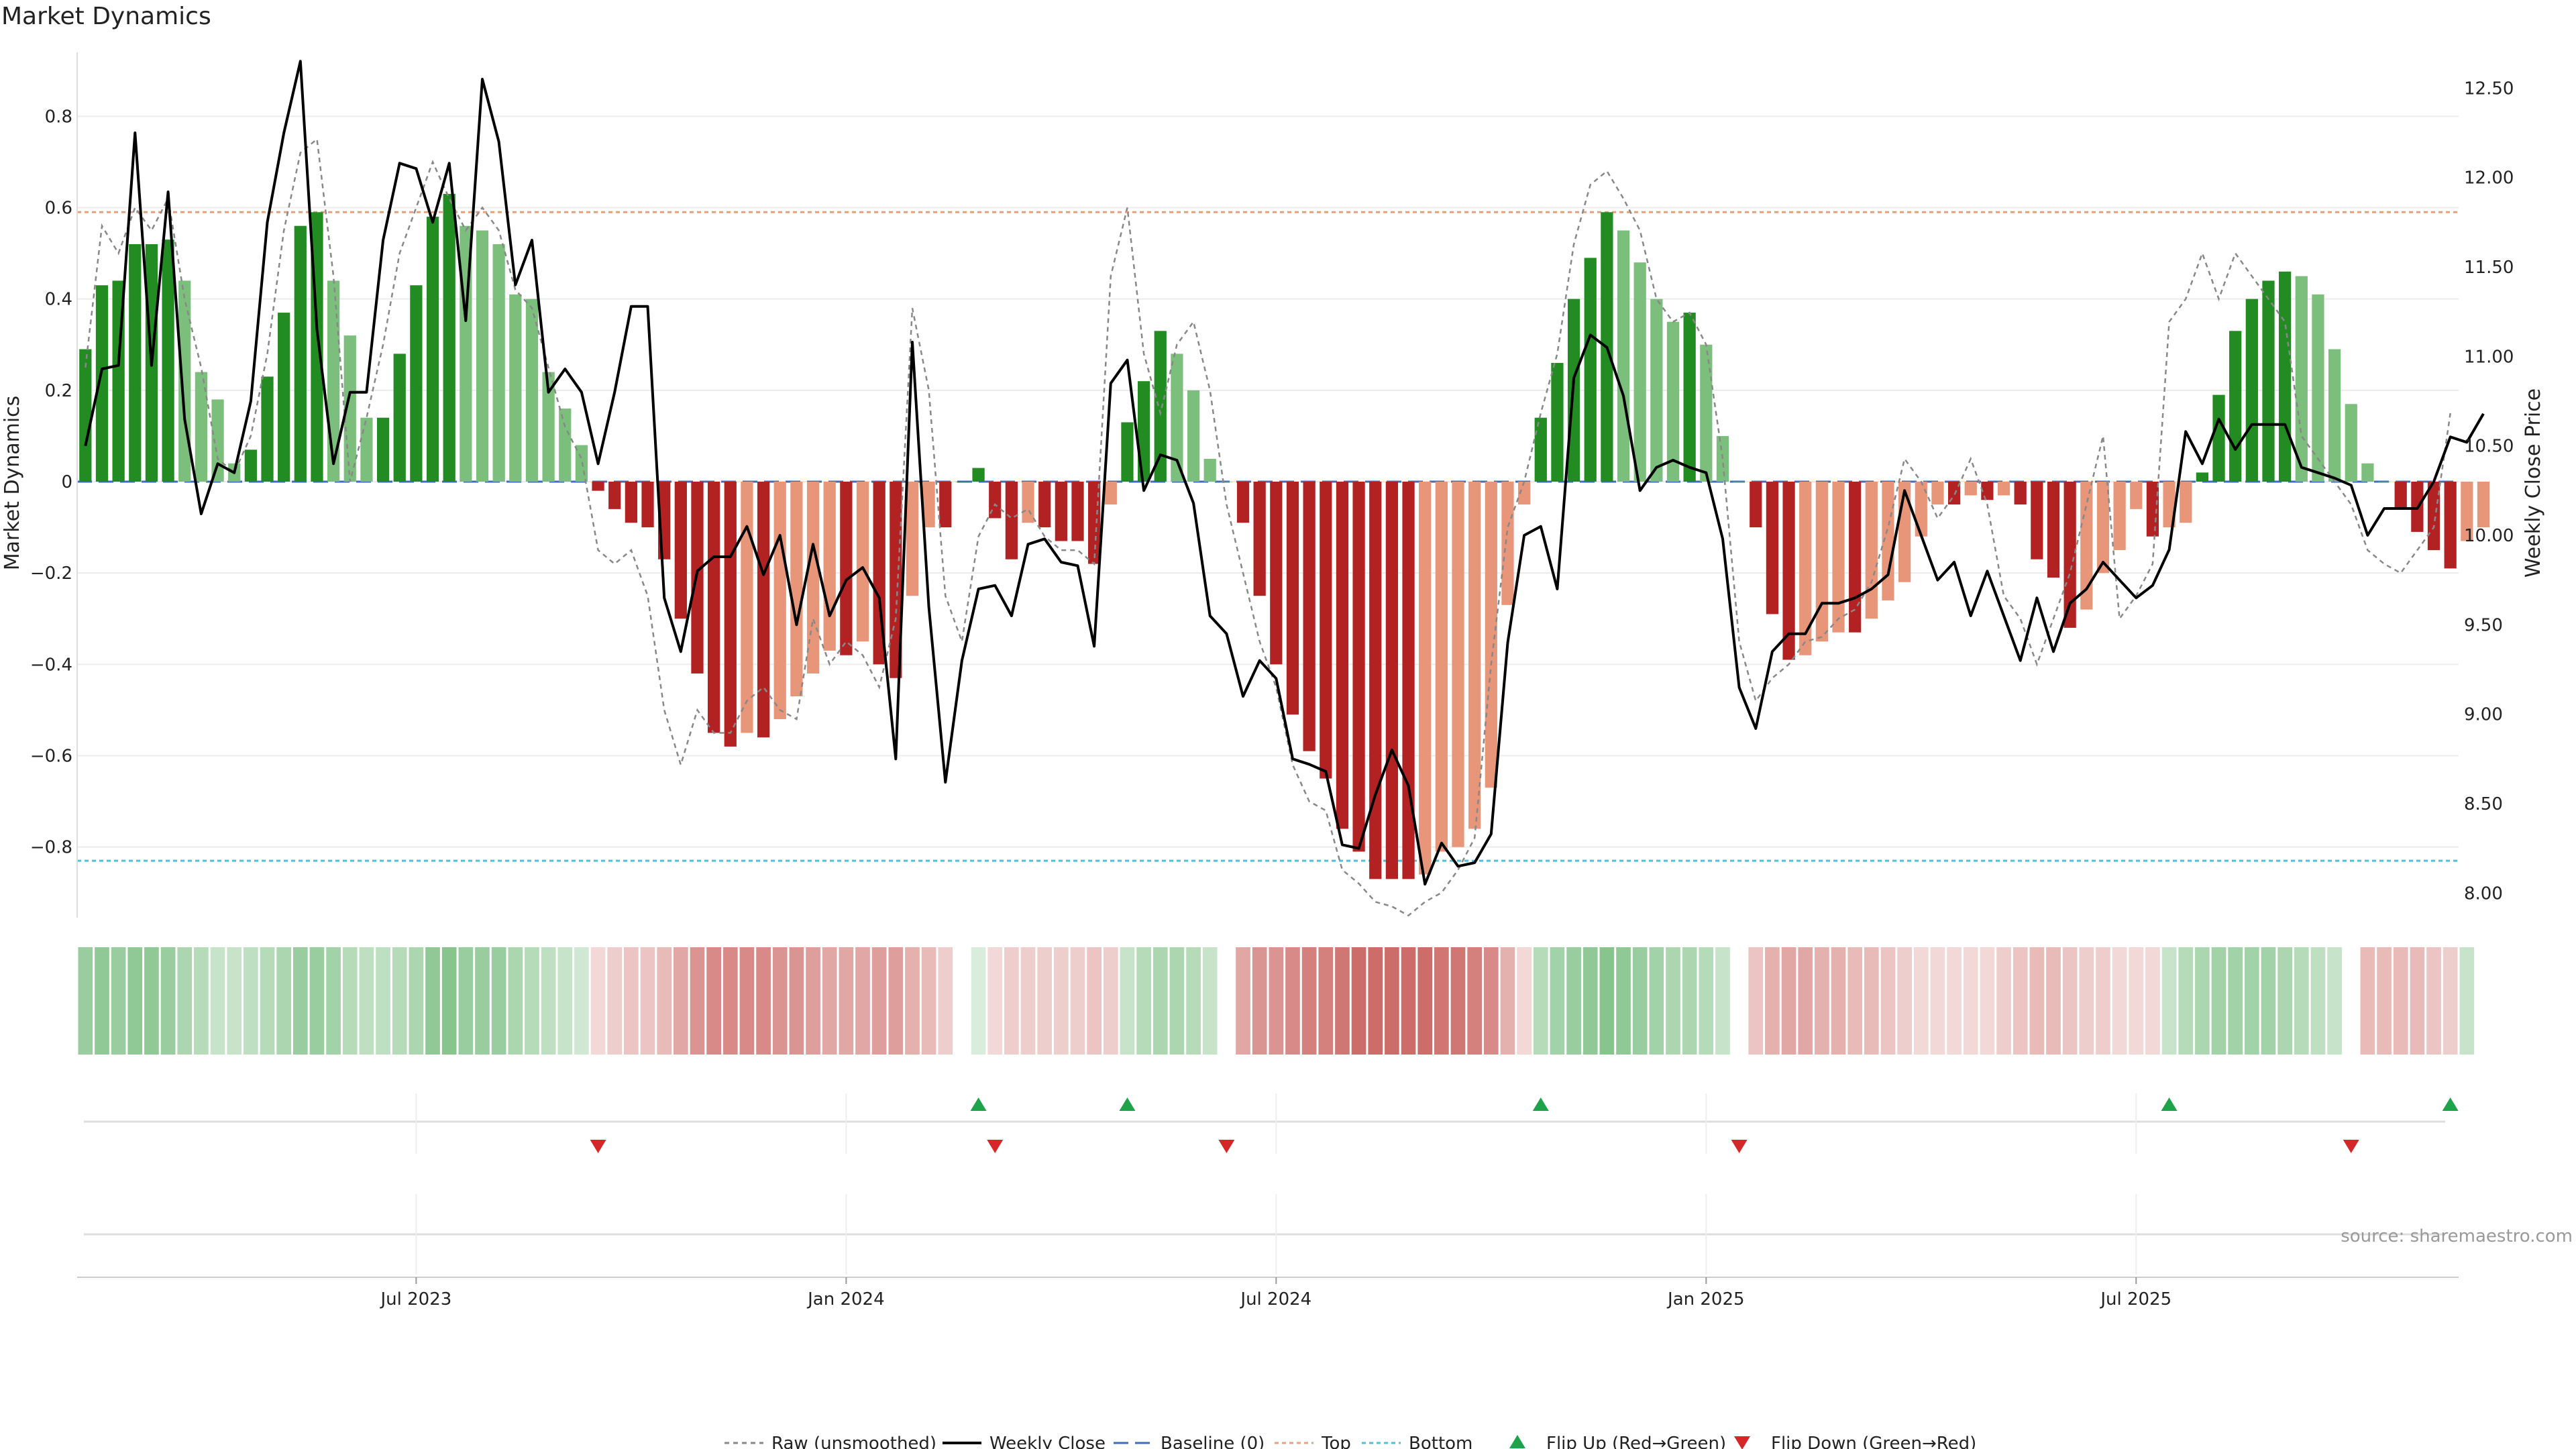 The image size is (2576, 1449). What do you see at coordinates (51, 757) in the screenshot?
I see `left-tick-label: −0.6` at bounding box center [51, 757].